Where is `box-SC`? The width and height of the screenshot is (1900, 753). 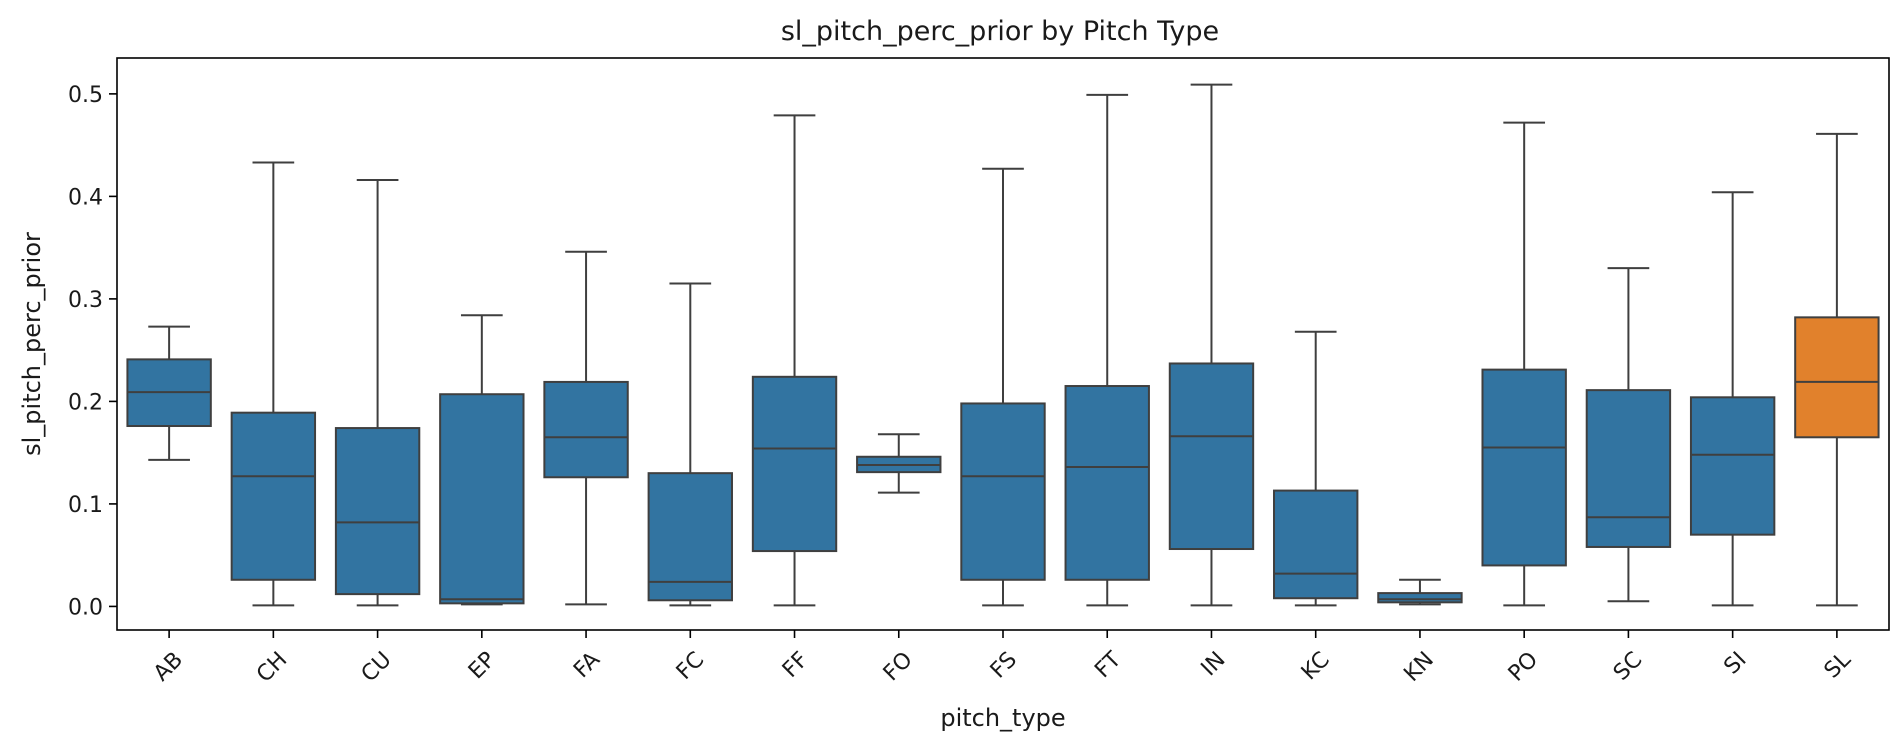 box-SC is located at coordinates (1628, 435).